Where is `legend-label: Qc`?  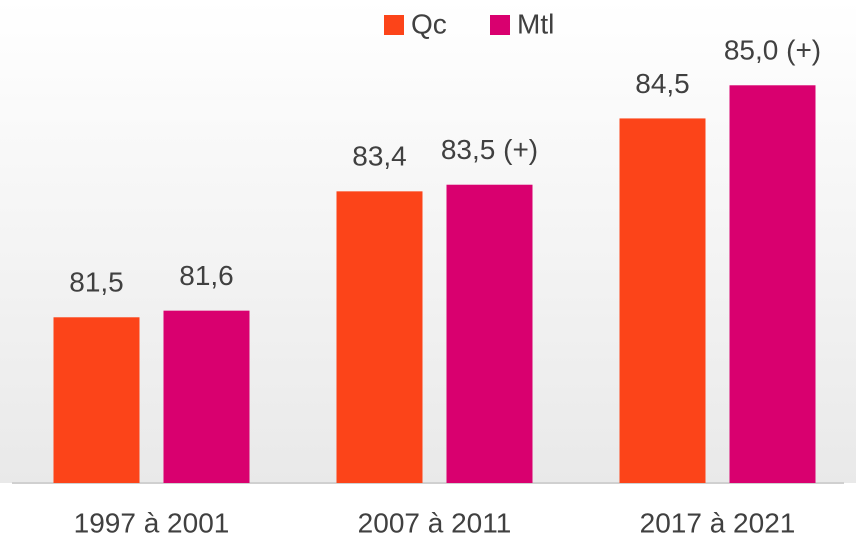
legend-label: Qc is located at coordinates (429, 23).